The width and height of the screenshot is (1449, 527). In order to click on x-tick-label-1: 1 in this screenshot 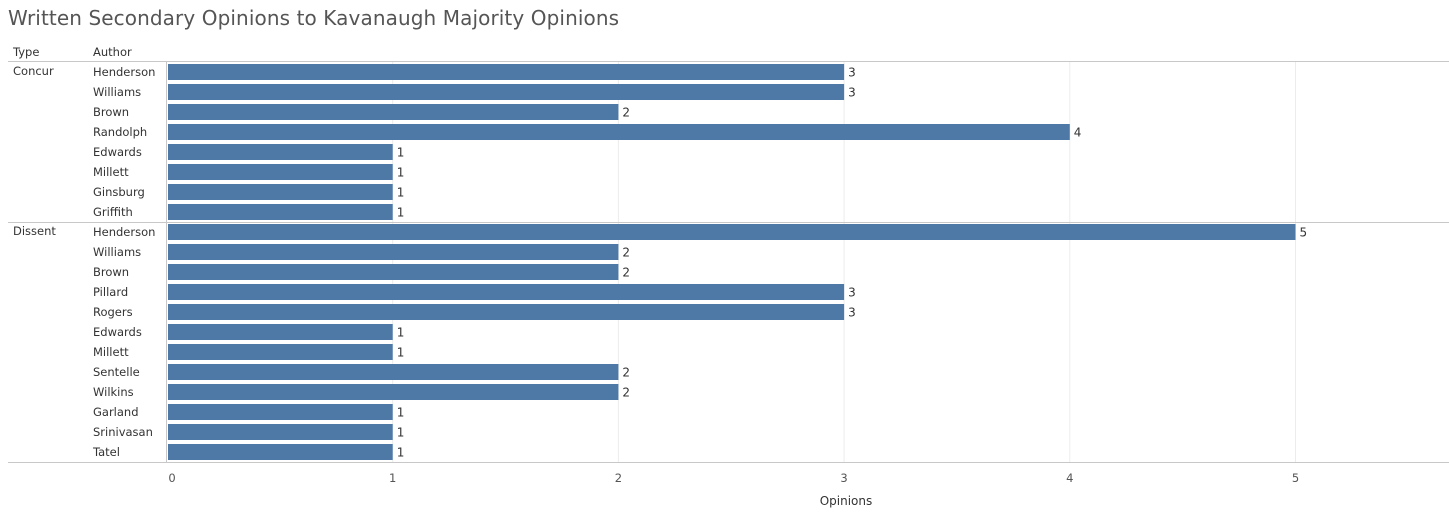, I will do `click(392, 478)`.